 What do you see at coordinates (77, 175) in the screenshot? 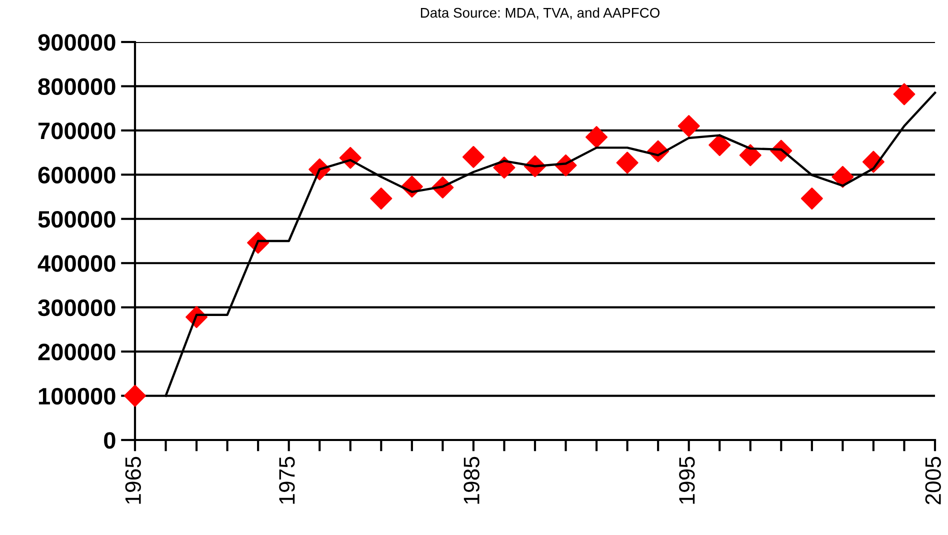
I see `y-tick-label: 600000` at bounding box center [77, 175].